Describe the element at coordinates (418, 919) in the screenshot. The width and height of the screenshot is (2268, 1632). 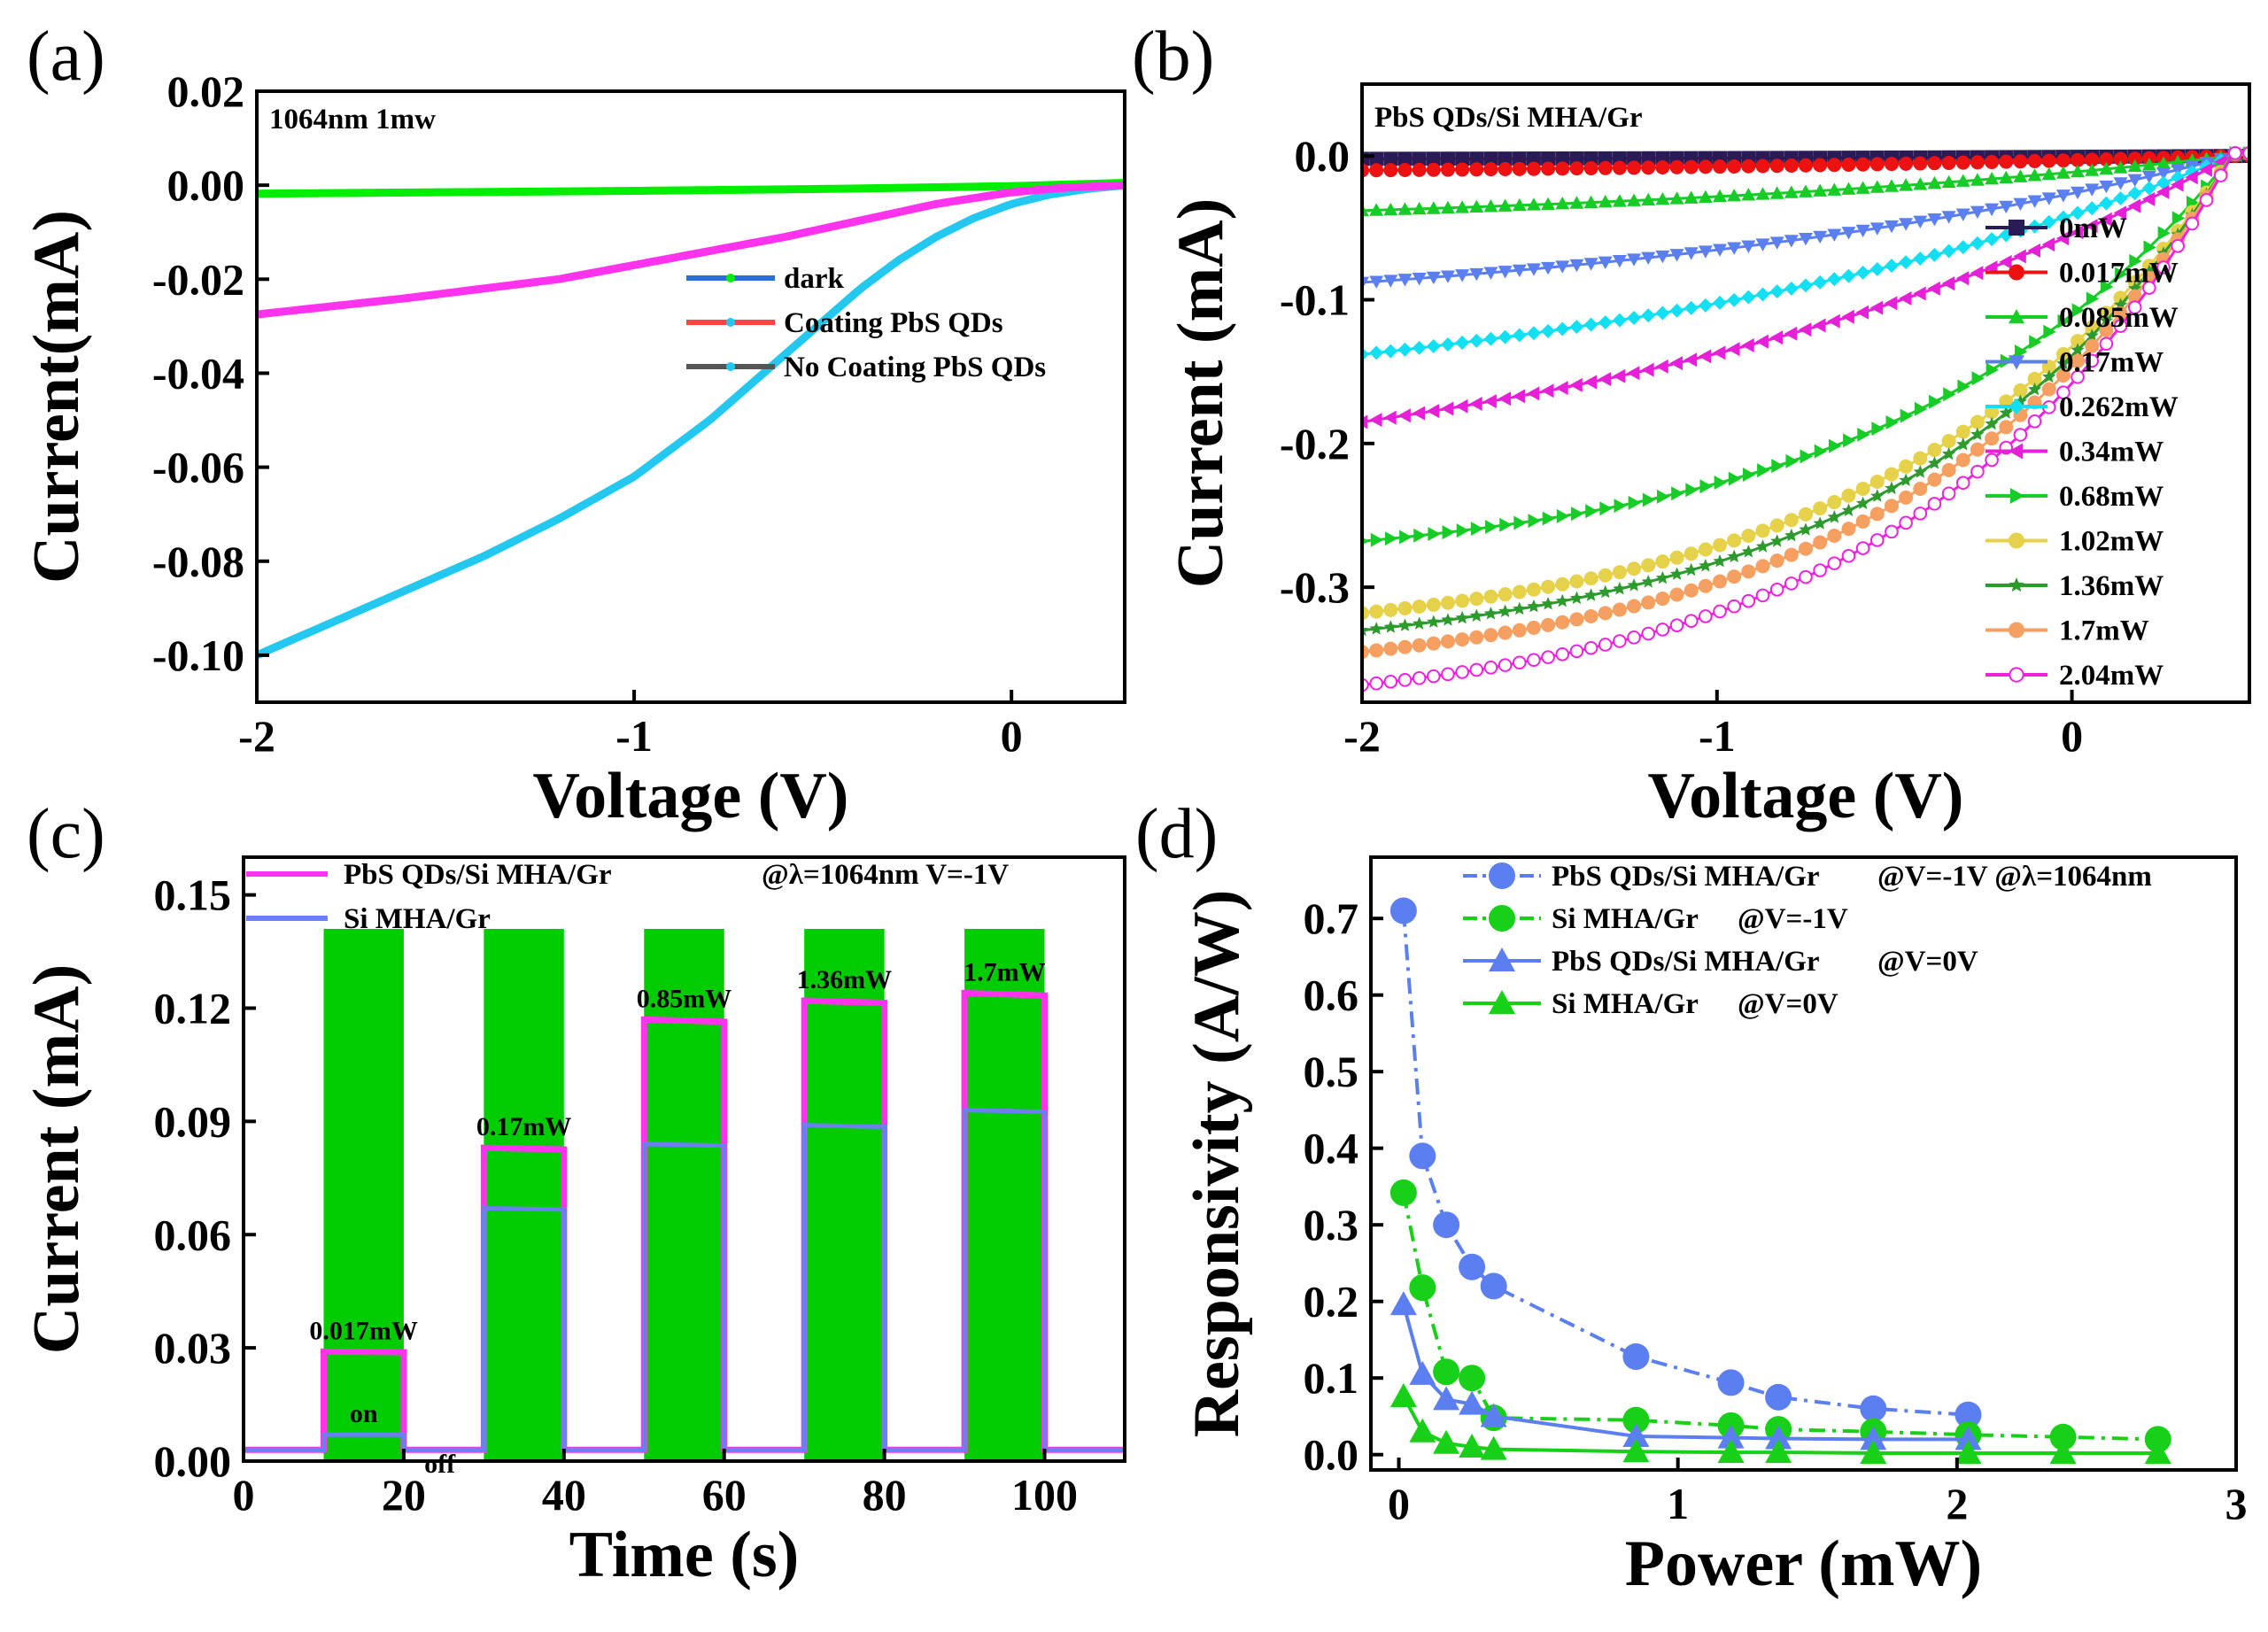
I see `legend-label: Si MHA/Gr` at that location.